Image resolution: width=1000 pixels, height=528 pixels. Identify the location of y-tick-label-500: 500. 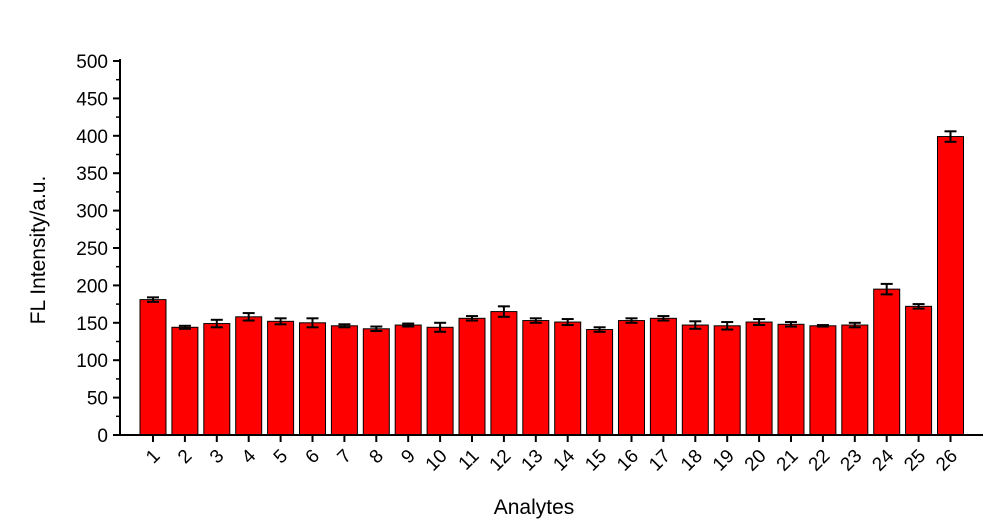
(92, 62).